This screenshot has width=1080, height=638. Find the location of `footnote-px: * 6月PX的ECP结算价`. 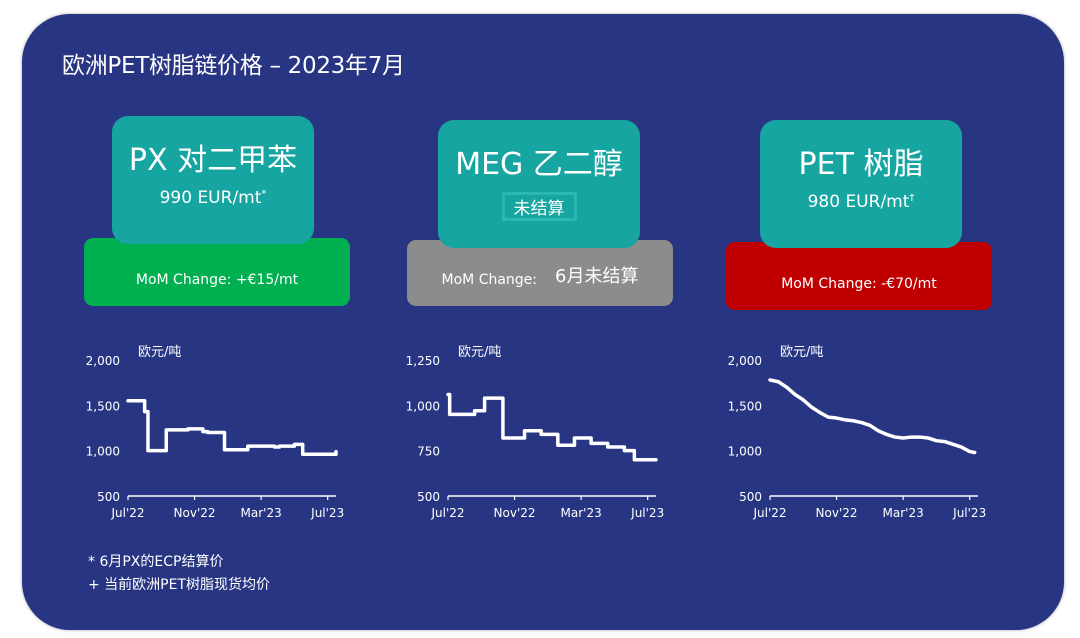

footnote-px: * 6月PX的ECP结算价 is located at coordinates (156, 562).